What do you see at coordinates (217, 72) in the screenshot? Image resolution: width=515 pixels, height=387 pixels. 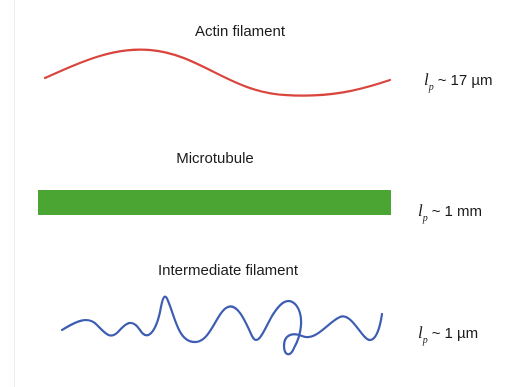 I see `actin-filament-curve` at bounding box center [217, 72].